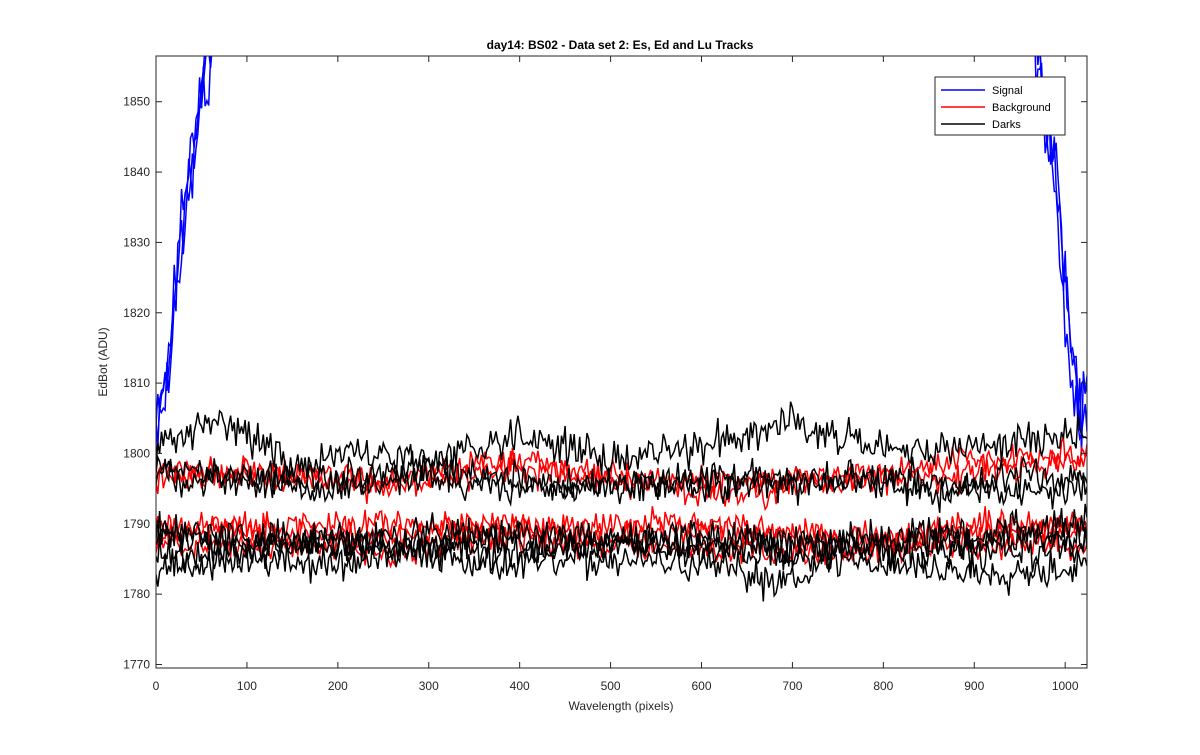  Describe the element at coordinates (1065, 686) in the screenshot. I see `x-tick-label: 1000` at that location.